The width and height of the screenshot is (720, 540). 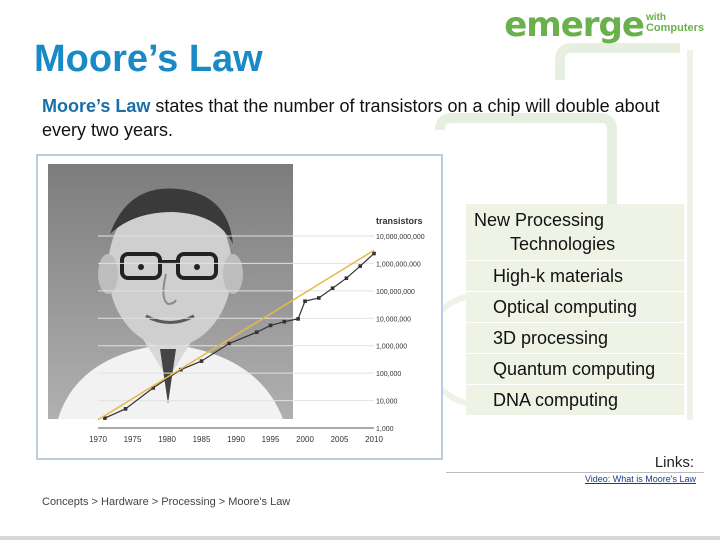 I want to click on x-tick-label: 1970, so click(x=98, y=439).